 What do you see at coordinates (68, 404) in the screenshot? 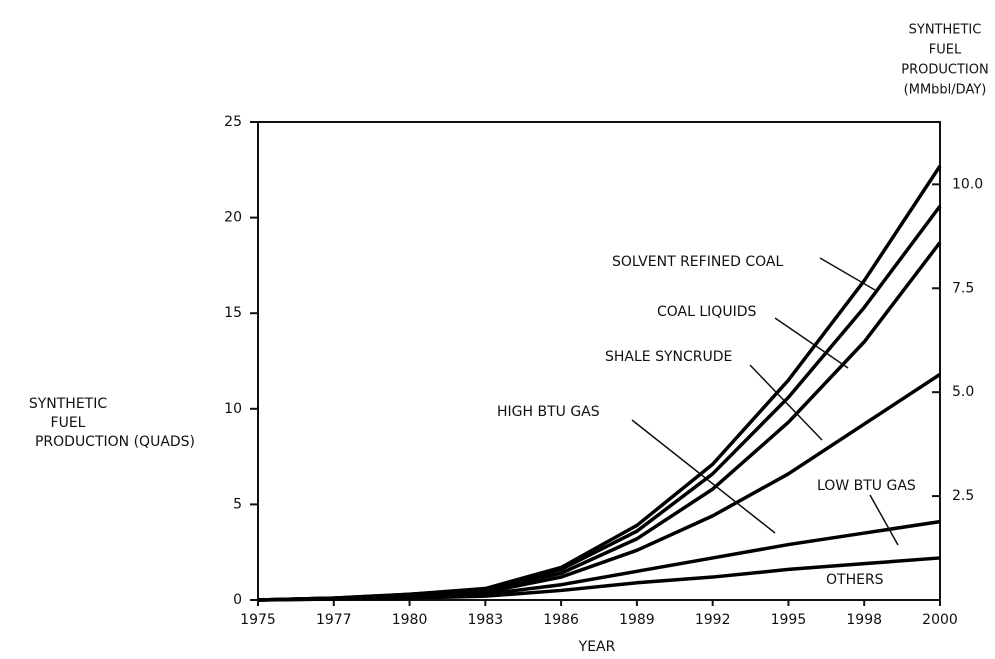
I see `y-axis-label: SYNTHETIC` at bounding box center [68, 404].